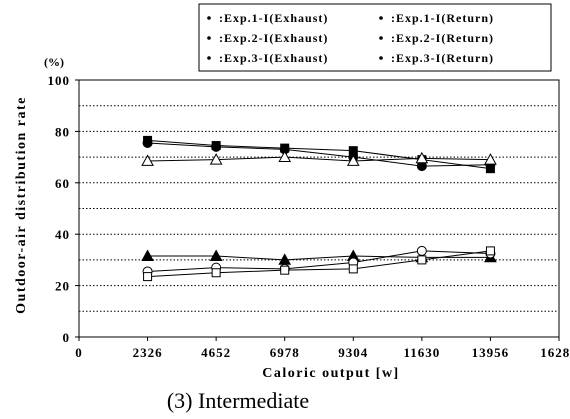 The image size is (570, 419). Describe the element at coordinates (491, 352) in the screenshot. I see `x-tick-label: 13956` at that location.